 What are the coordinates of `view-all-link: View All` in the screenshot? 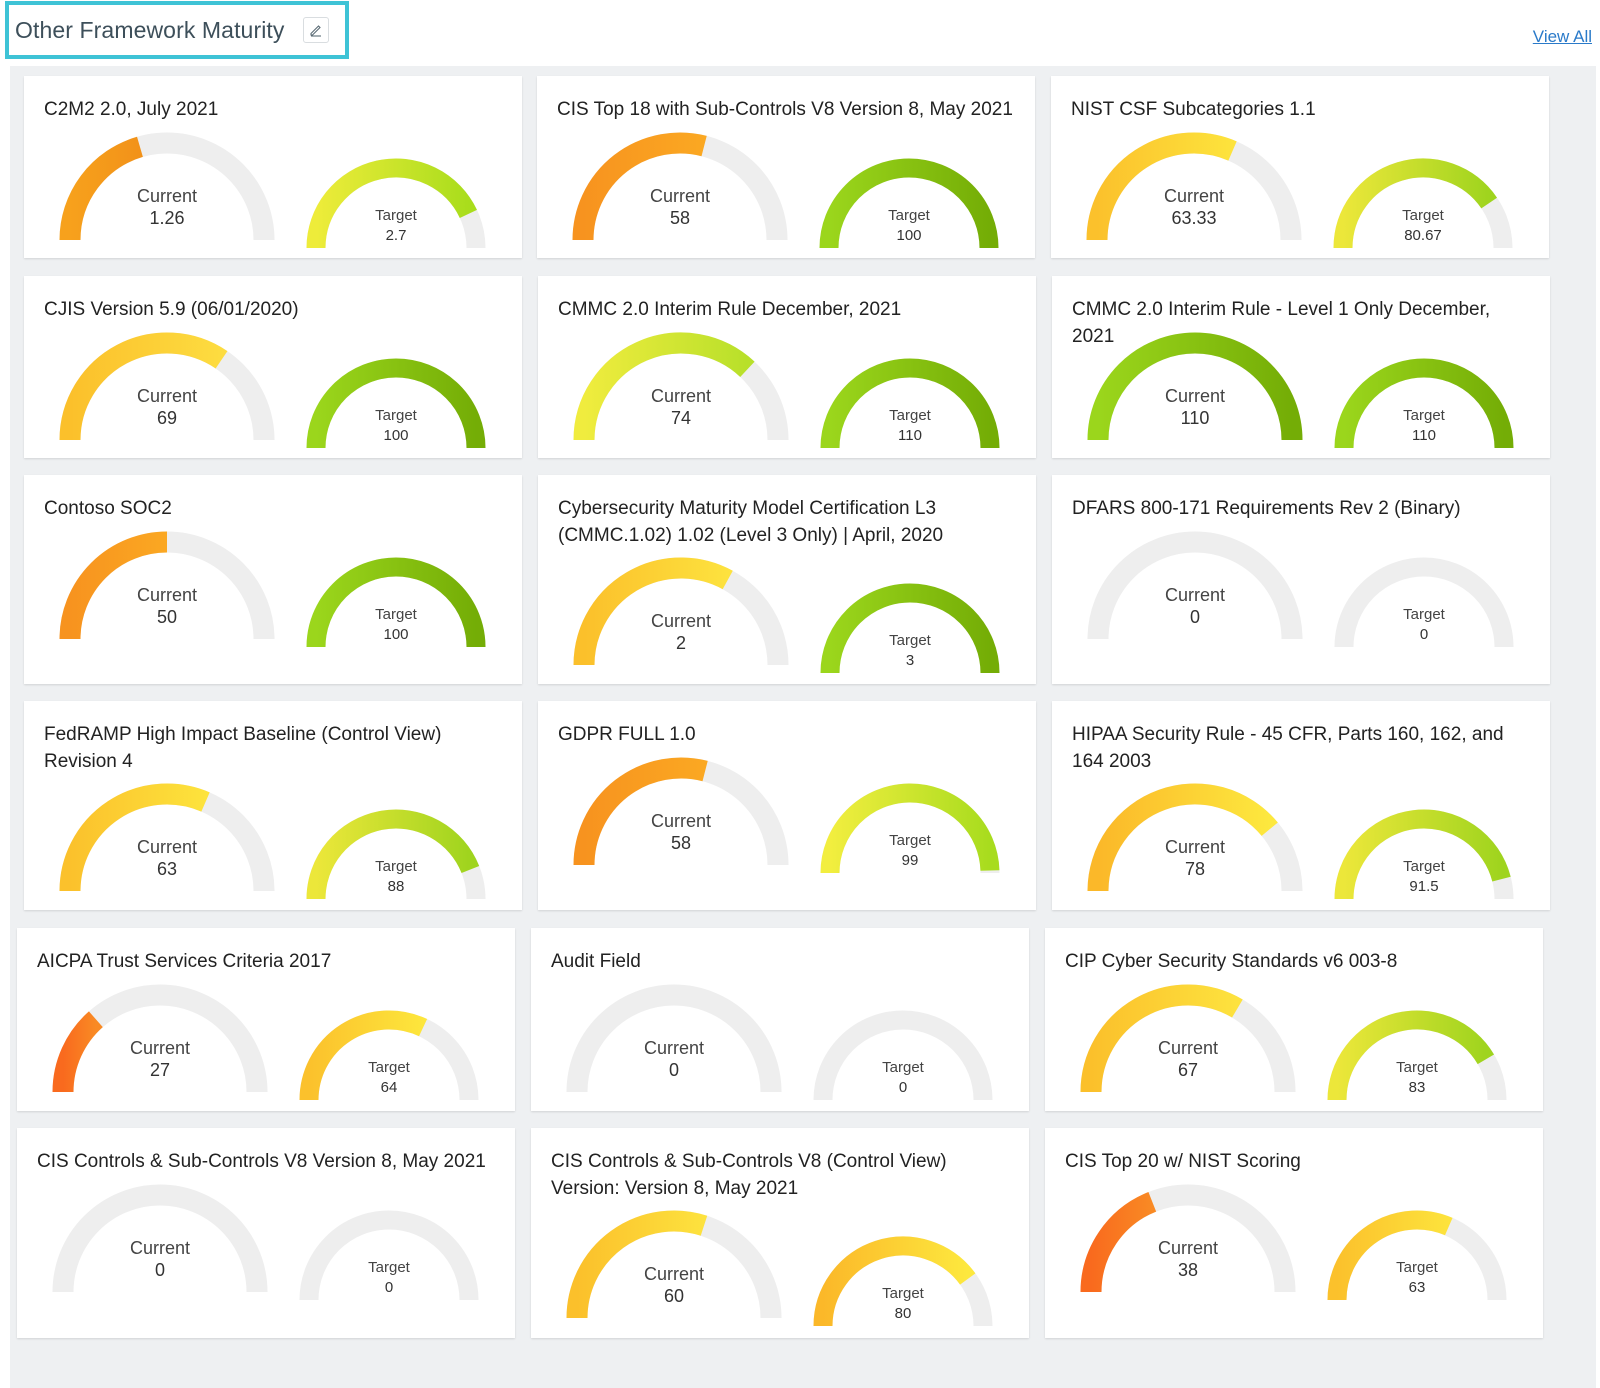 It's located at (1562, 36).